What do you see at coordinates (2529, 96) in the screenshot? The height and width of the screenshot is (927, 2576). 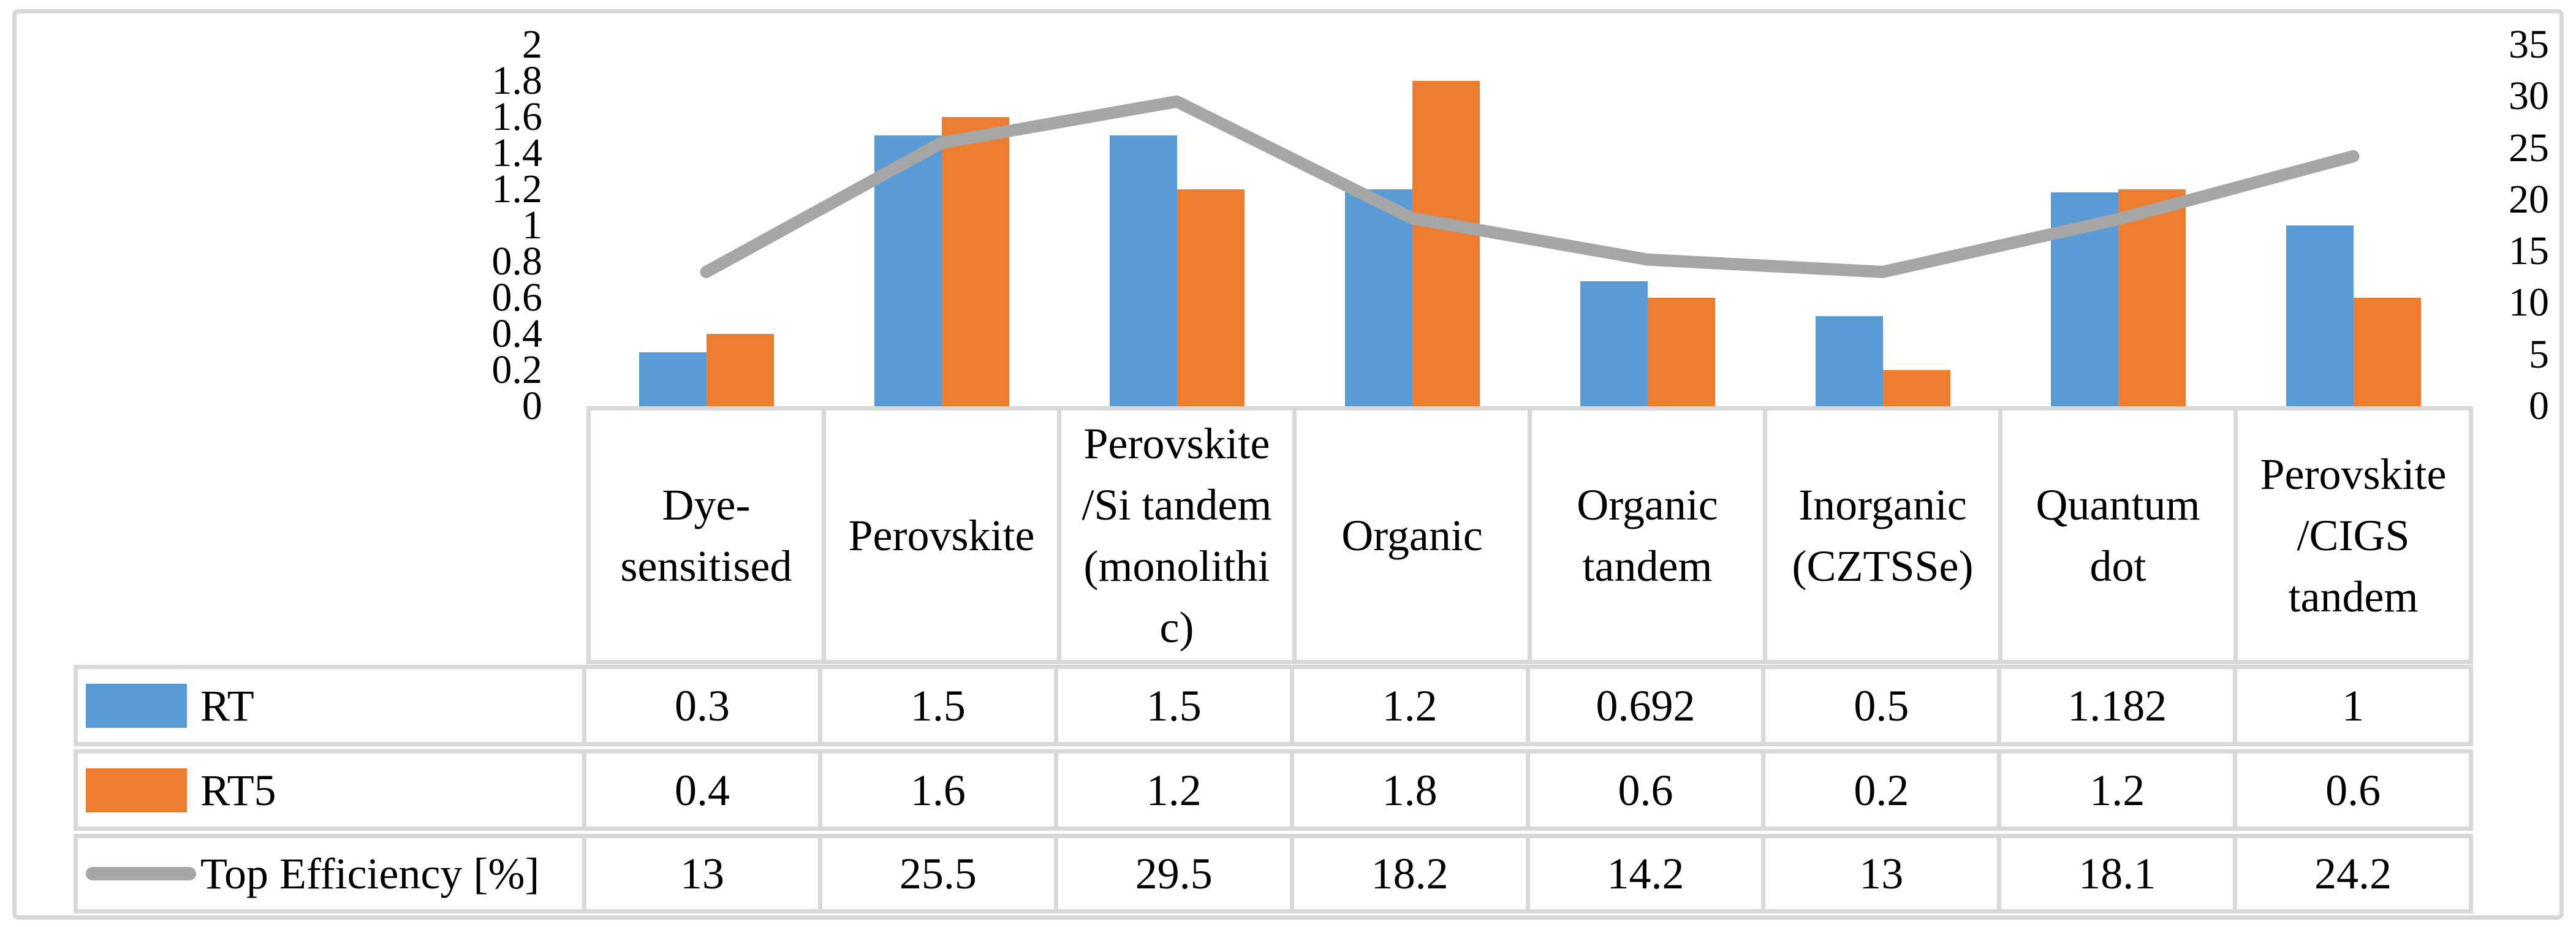 I see `right-axis-tick-label: 30` at bounding box center [2529, 96].